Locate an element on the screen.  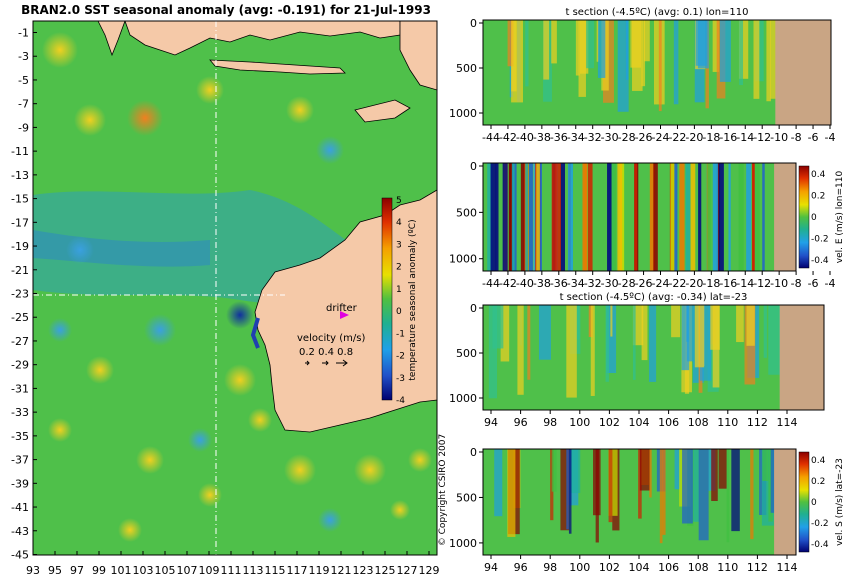
map-y-tick-label: -39 is located at coordinates (20, 483).